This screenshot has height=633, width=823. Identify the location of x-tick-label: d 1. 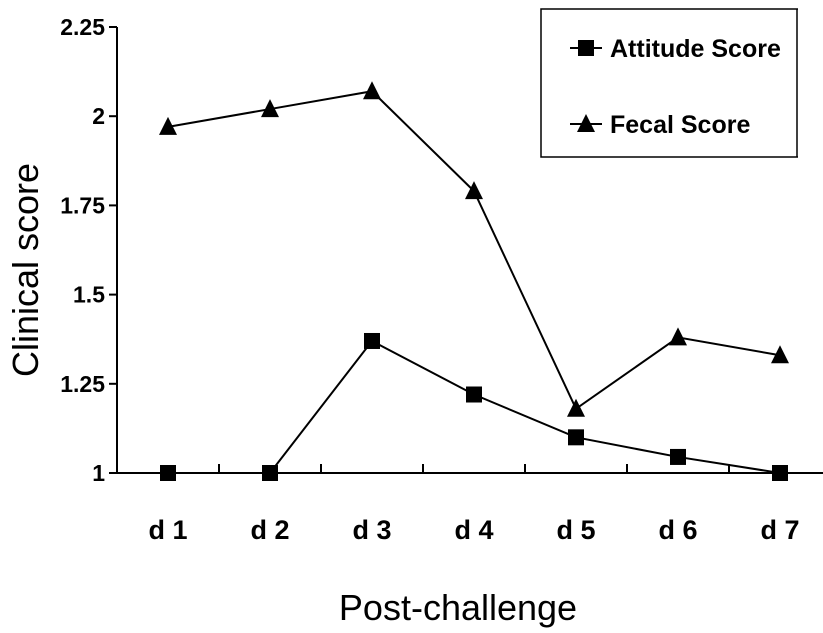
(167, 530).